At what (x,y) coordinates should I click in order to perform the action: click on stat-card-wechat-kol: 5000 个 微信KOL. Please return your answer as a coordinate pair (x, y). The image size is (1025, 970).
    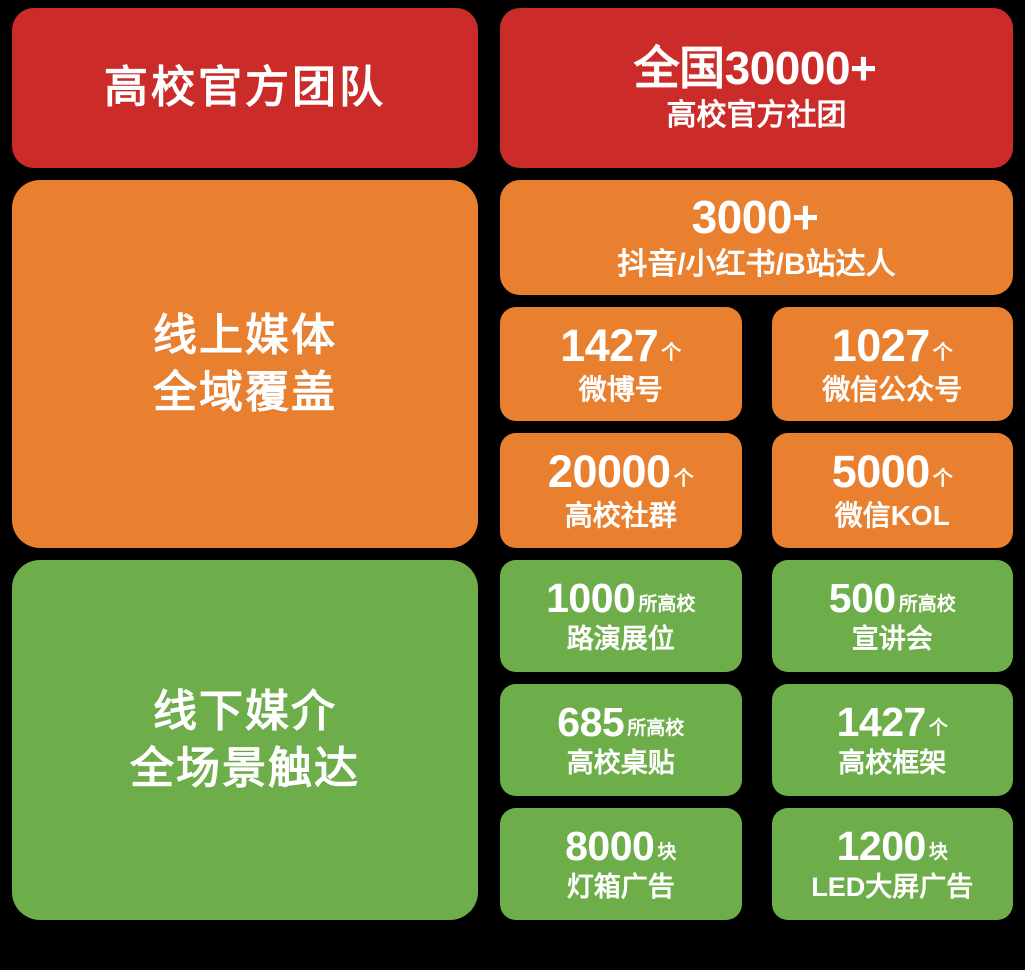
    Looking at the image, I should click on (892, 491).